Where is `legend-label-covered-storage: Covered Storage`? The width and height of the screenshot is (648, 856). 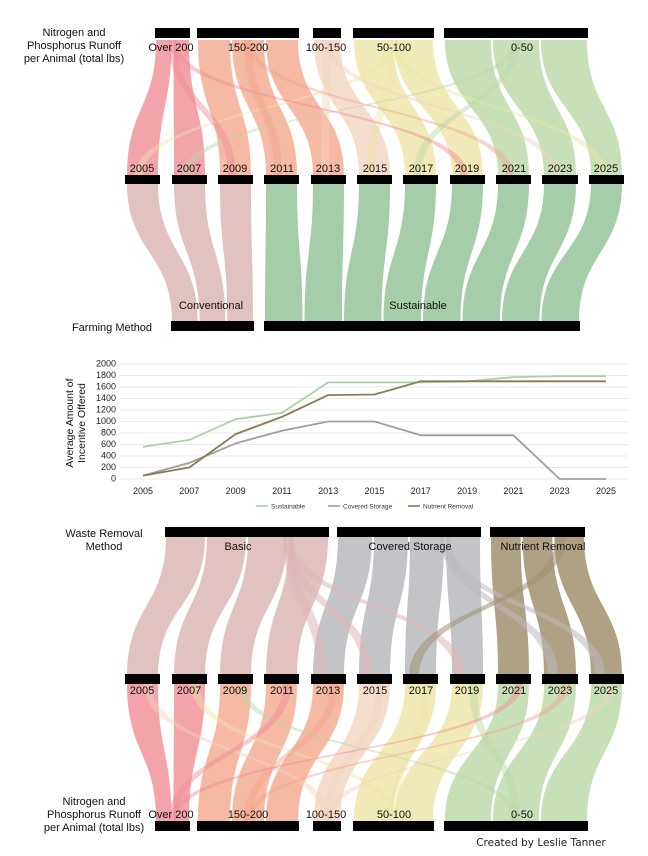 legend-label-covered-storage: Covered Storage is located at coordinates (368, 507).